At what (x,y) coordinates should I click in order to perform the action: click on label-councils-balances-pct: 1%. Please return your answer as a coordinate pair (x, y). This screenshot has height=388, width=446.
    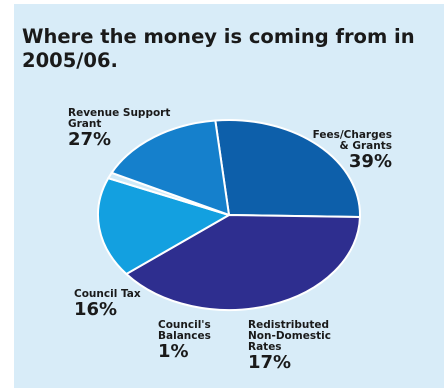
    Looking at the image, I should click on (184, 352).